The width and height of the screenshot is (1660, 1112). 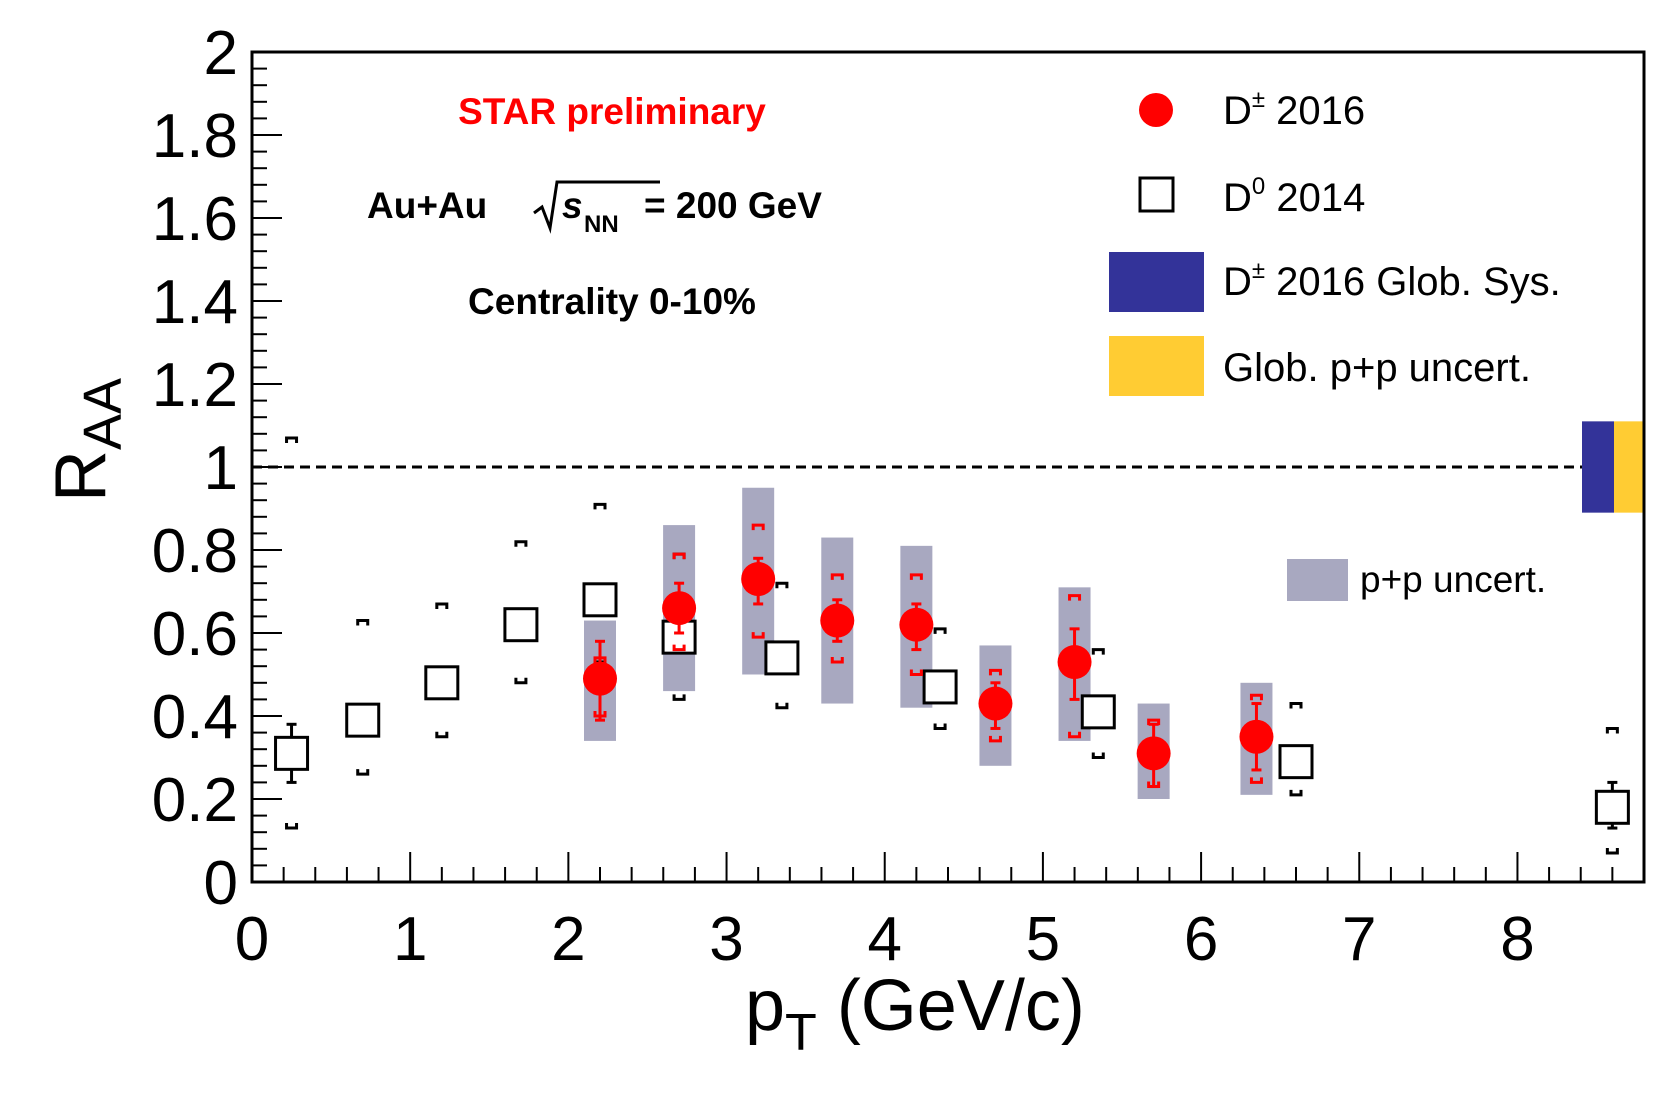 What do you see at coordinates (221, 468) in the screenshot?
I see `y-tick-label: 1` at bounding box center [221, 468].